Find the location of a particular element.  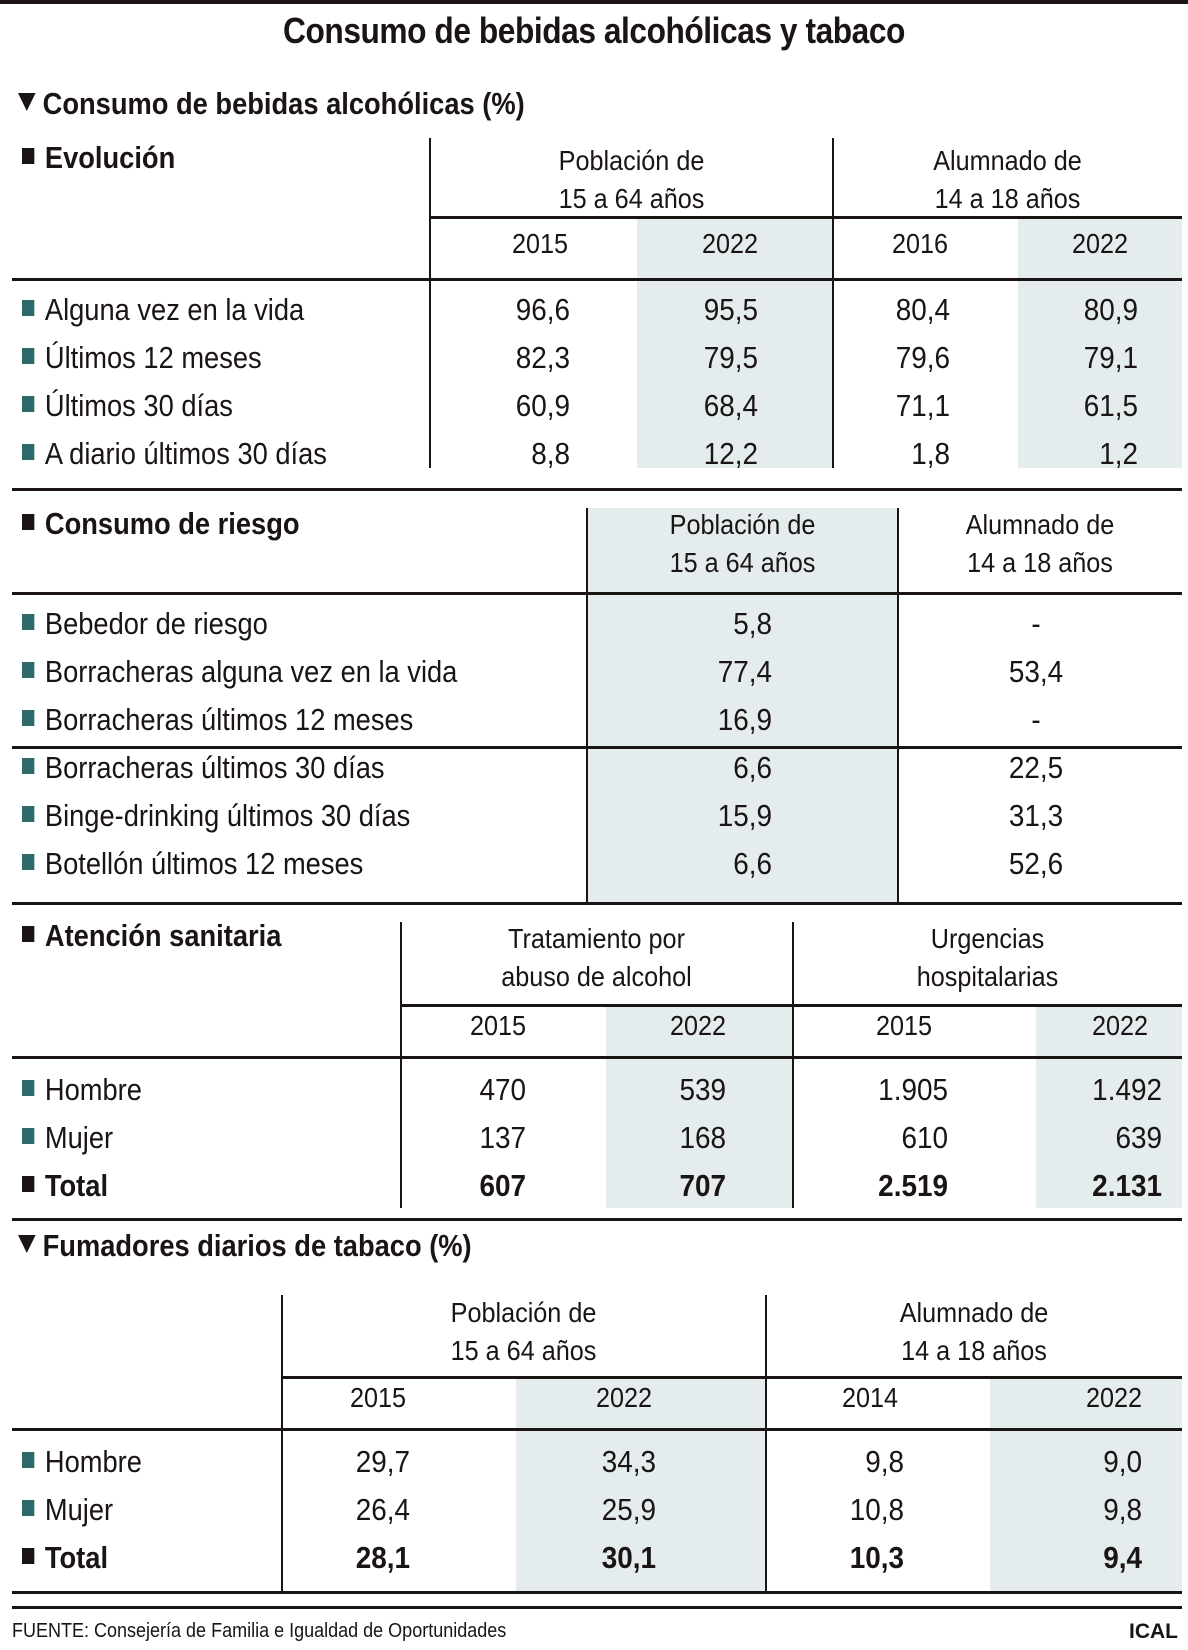

row-label: Hombre is located at coordinates (82, 1090).